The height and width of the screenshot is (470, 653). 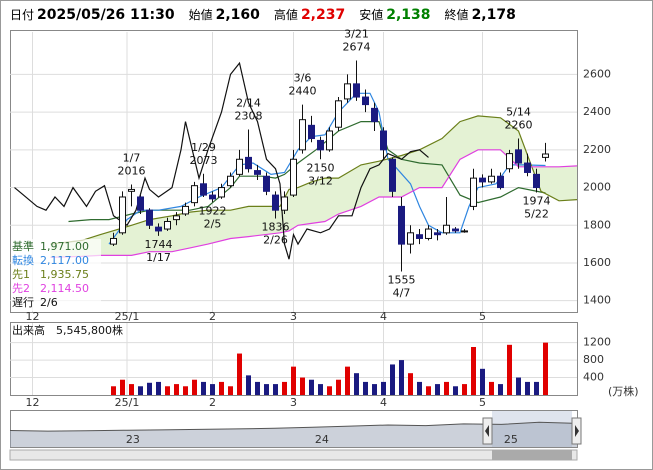 What do you see at coordinates (23, 246) in the screenshot?
I see `legend-name: 基準` at bounding box center [23, 246].